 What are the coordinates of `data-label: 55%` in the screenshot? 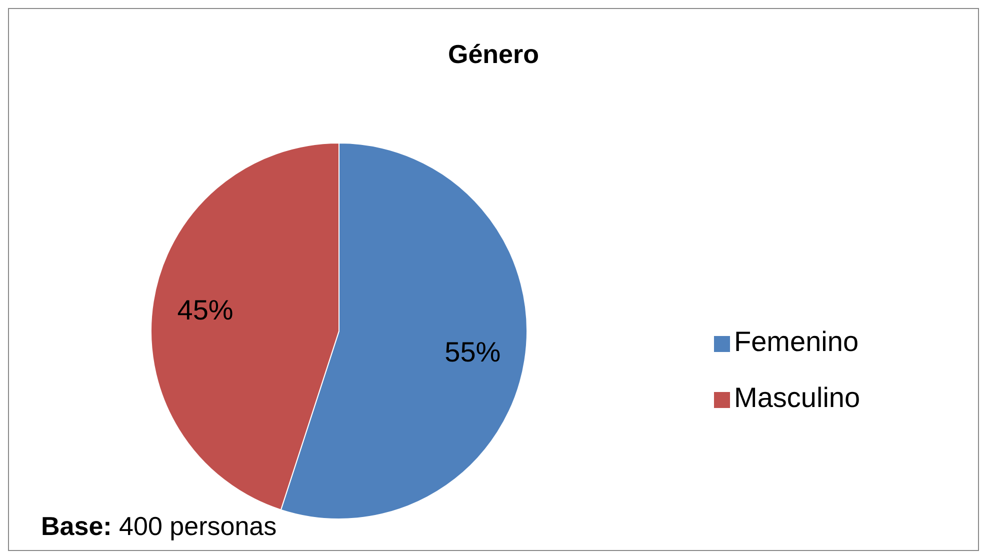 It's located at (472, 352).